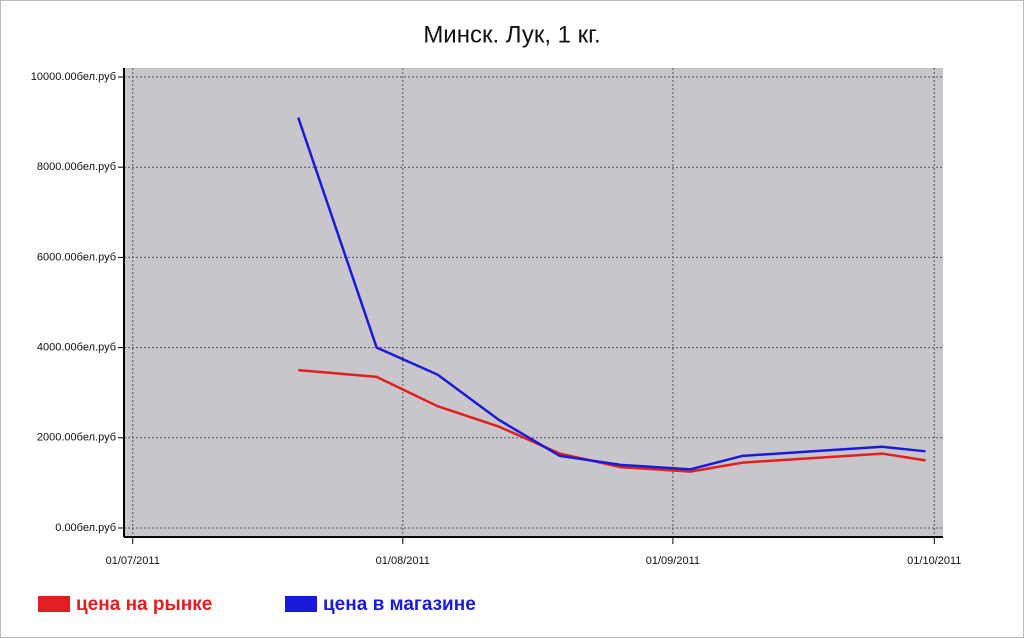 This screenshot has width=1024, height=638. Describe the element at coordinates (511, 34) in the screenshot. I see `chart-title: Минск. Лук, 1 кг.` at that location.